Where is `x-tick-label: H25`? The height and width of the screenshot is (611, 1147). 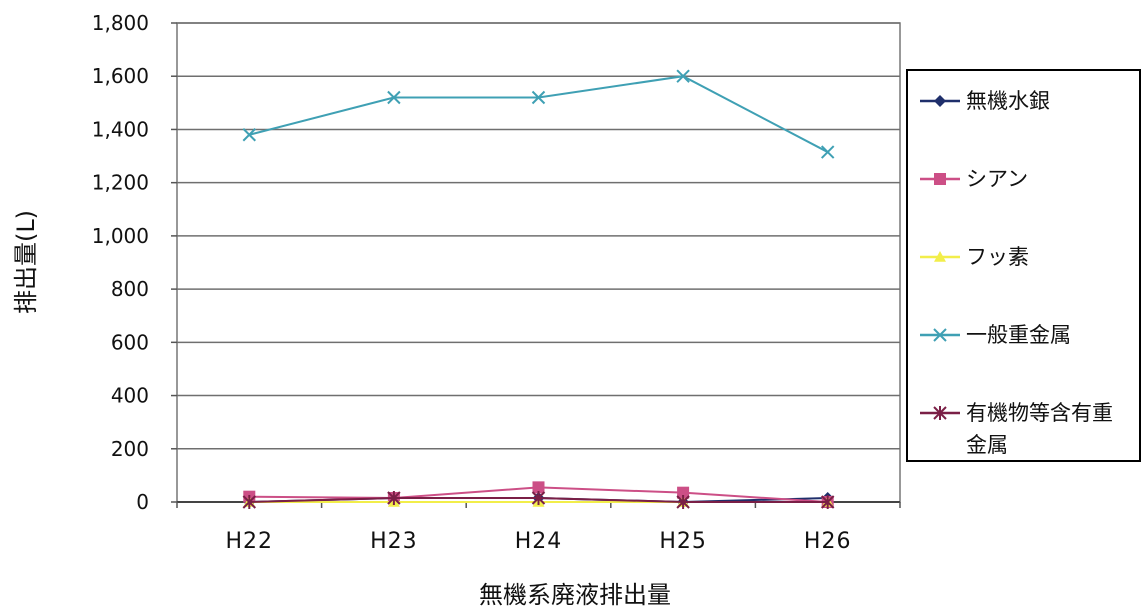
x-tick-label: H25 is located at coordinates (683, 541).